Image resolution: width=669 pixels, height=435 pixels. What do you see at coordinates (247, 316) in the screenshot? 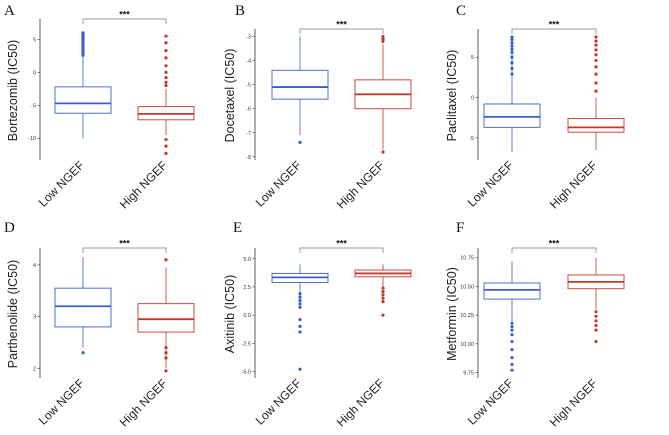
I see `y-tick-label: 0.0` at bounding box center [247, 316].